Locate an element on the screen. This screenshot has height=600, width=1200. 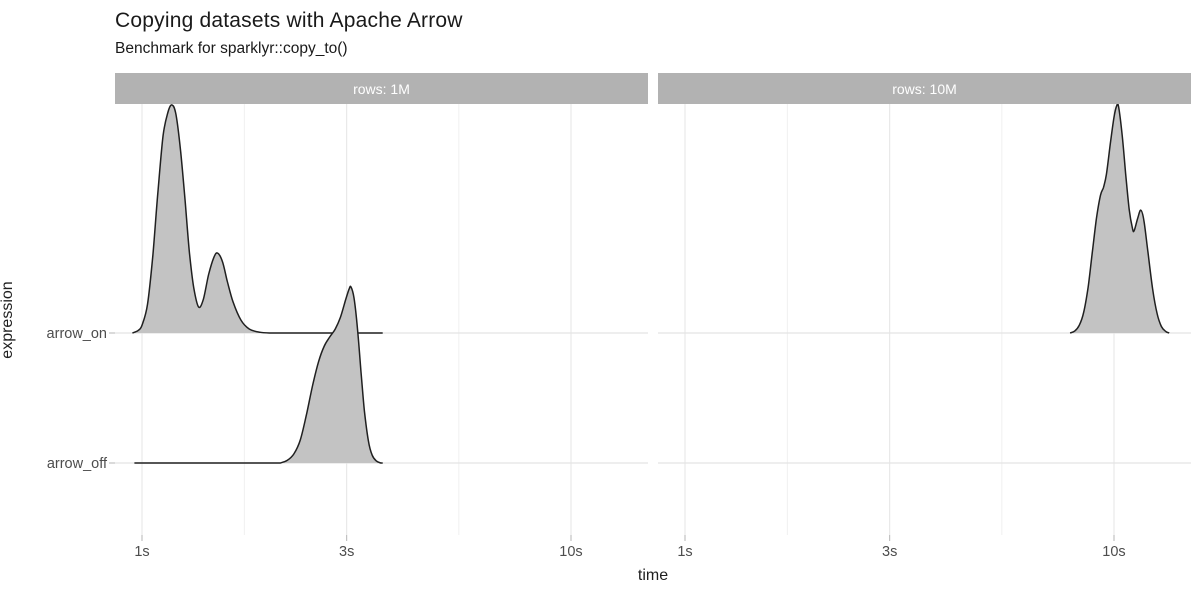
density-arrow_on-facet1 is located at coordinates (1119, 218).